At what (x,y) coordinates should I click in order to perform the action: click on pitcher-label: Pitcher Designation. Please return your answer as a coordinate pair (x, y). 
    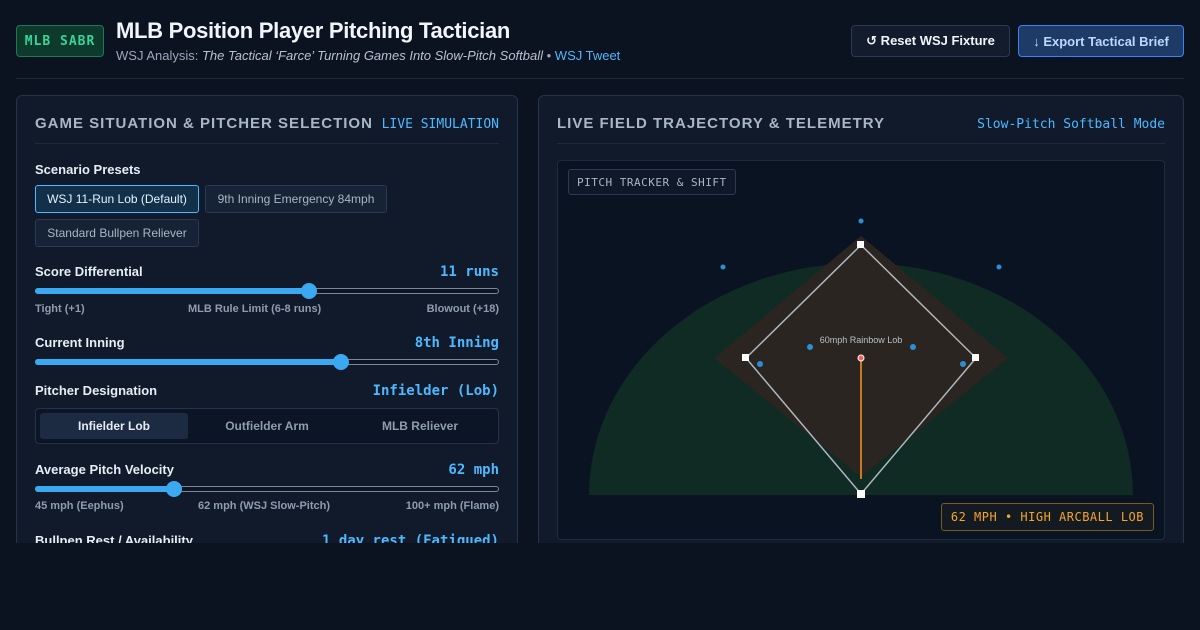
    Looking at the image, I should click on (96, 390).